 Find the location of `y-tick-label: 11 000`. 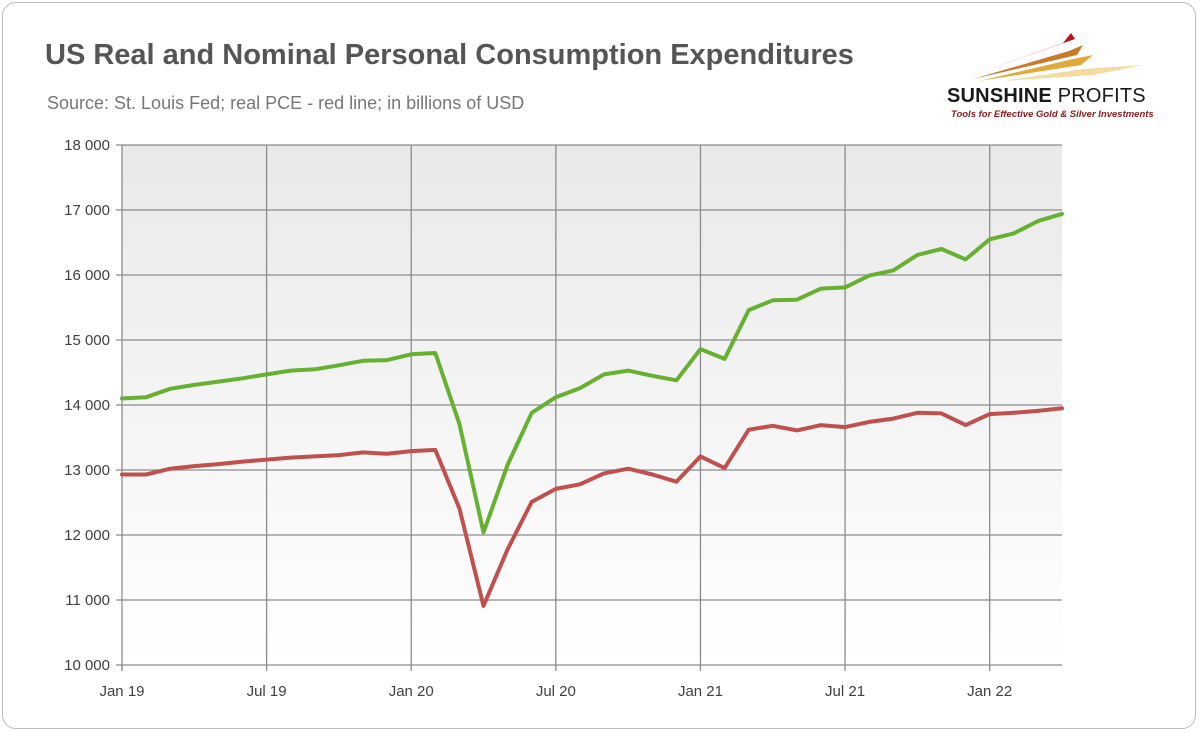

y-tick-label: 11 000 is located at coordinates (87, 600).